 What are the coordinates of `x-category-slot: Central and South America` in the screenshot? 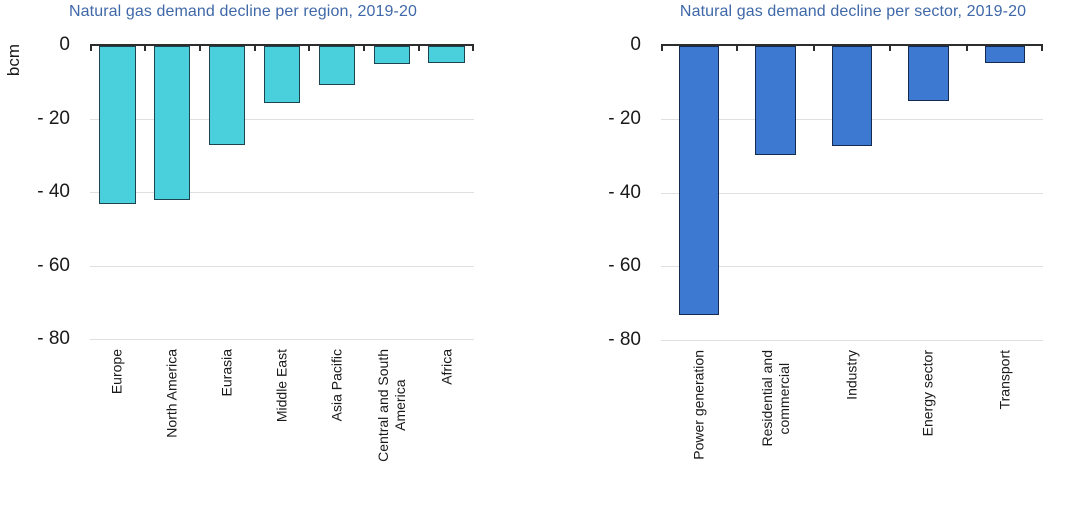 It's located at (391, 438).